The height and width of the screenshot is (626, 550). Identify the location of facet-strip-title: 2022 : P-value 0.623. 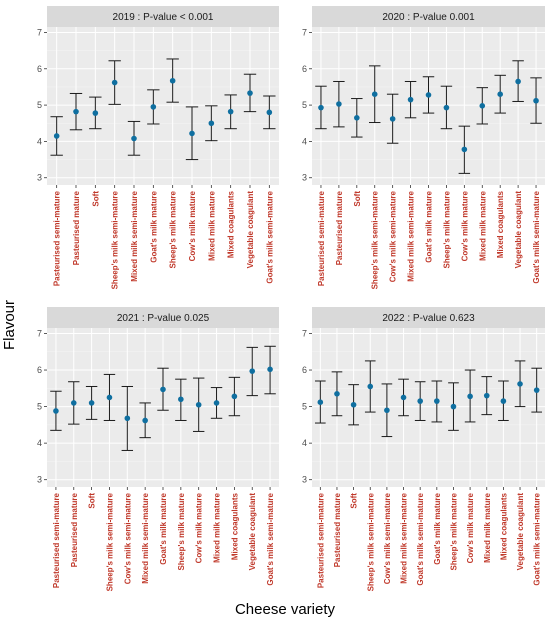
(428, 318).